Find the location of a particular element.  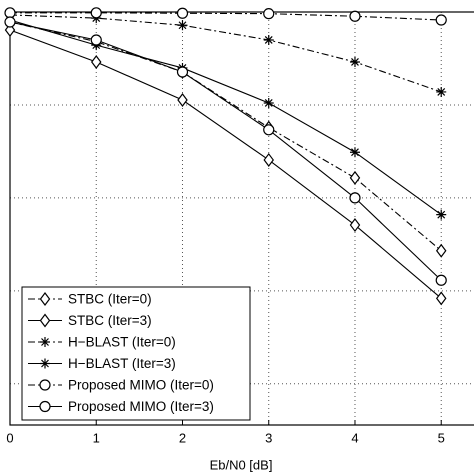

legend-label: STBC (Iter=0) is located at coordinates (110, 299).